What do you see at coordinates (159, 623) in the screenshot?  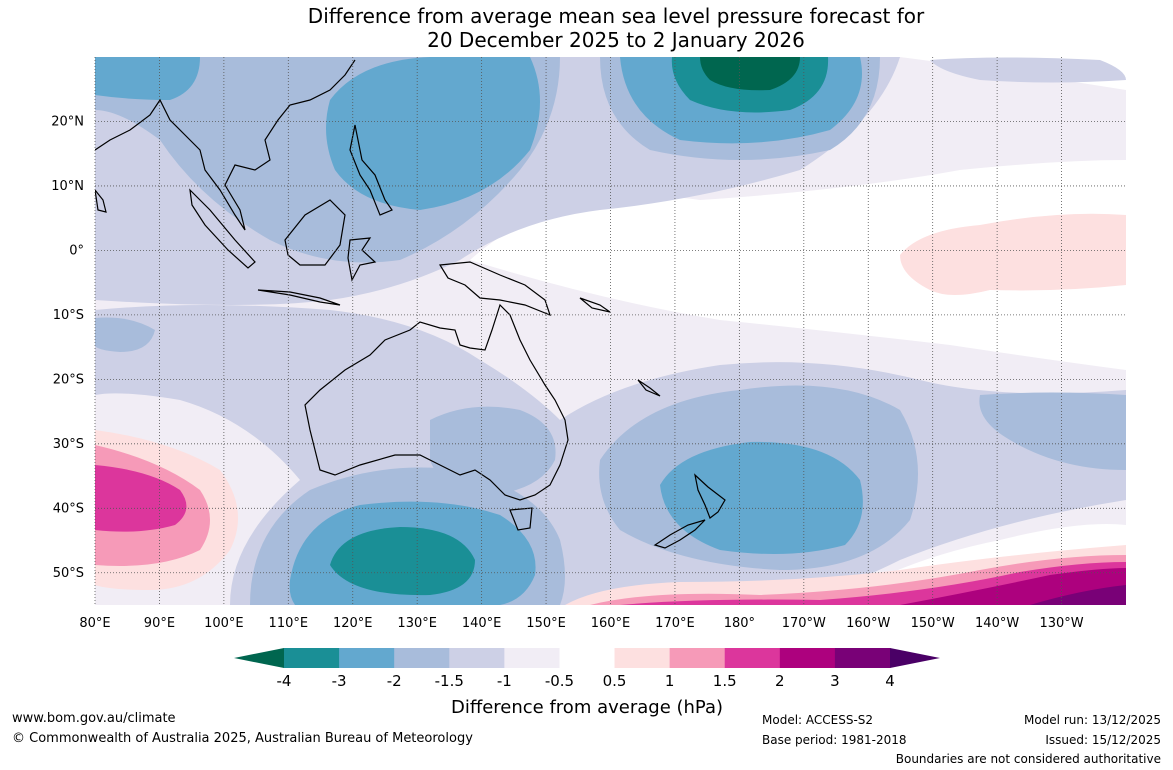 I see `longitude-label: 90°E` at bounding box center [159, 623].